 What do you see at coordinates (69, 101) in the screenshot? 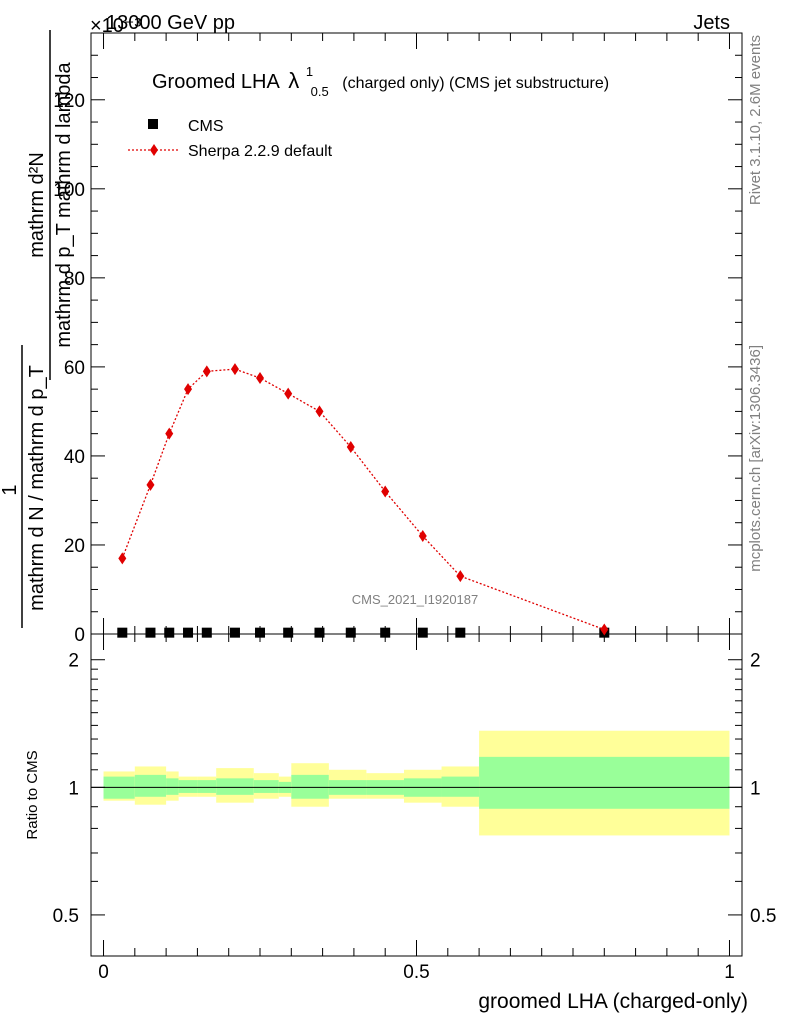
I see `main-y-tick-label: 120` at bounding box center [69, 101].